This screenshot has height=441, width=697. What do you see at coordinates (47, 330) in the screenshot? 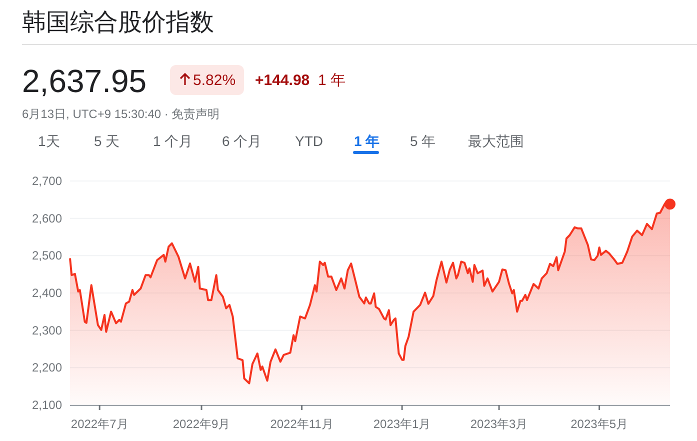
I see `y-tick-label: 2,300` at bounding box center [47, 330].